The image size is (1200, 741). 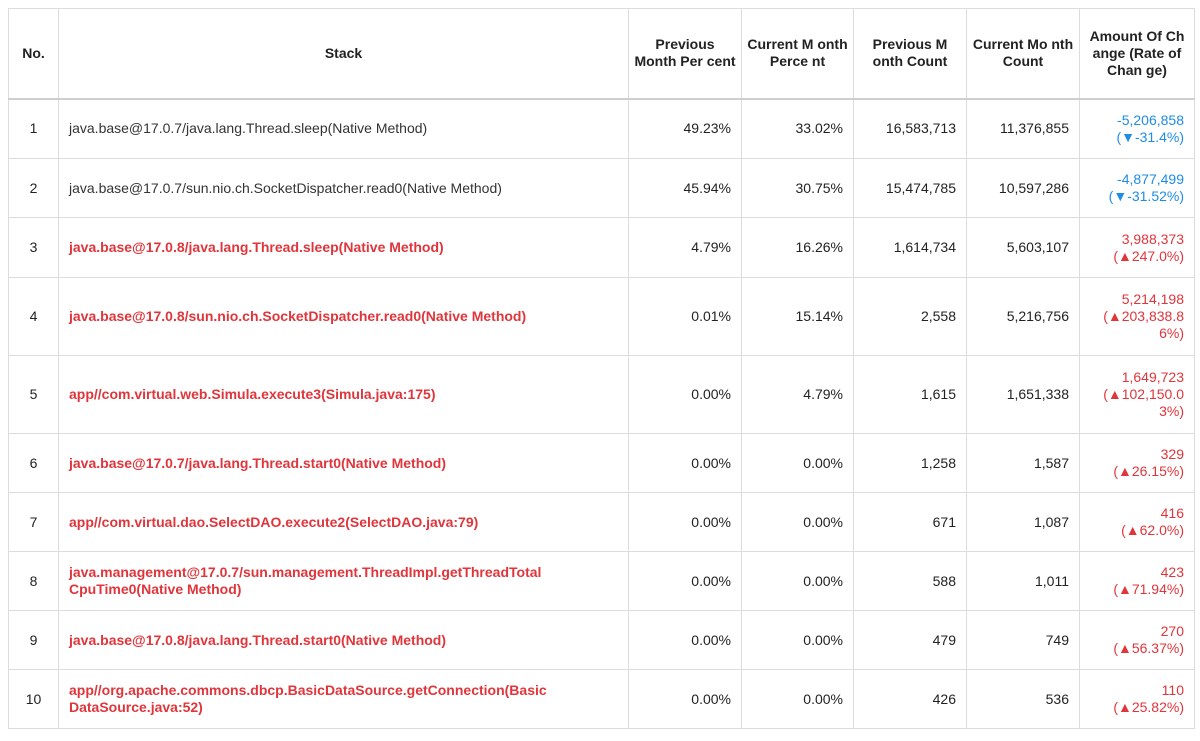 I want to click on change-rate: (▲71.94%), so click(x=1148, y=589).